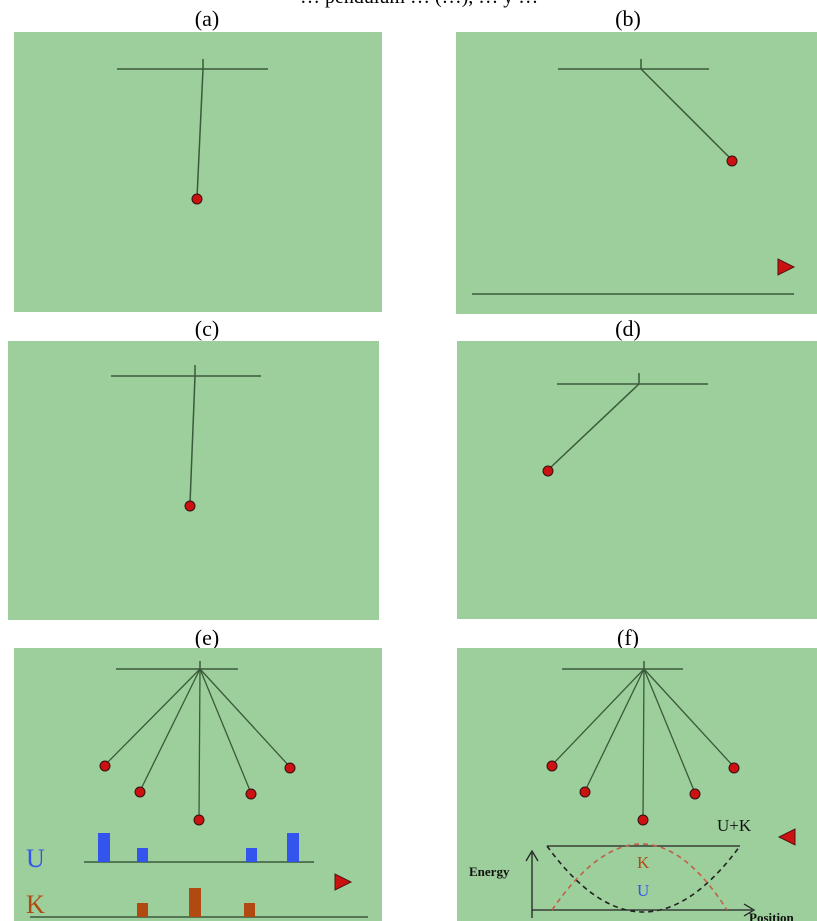 The width and height of the screenshot is (817, 921). I want to click on y-axis-arrow, so click(532, 855).